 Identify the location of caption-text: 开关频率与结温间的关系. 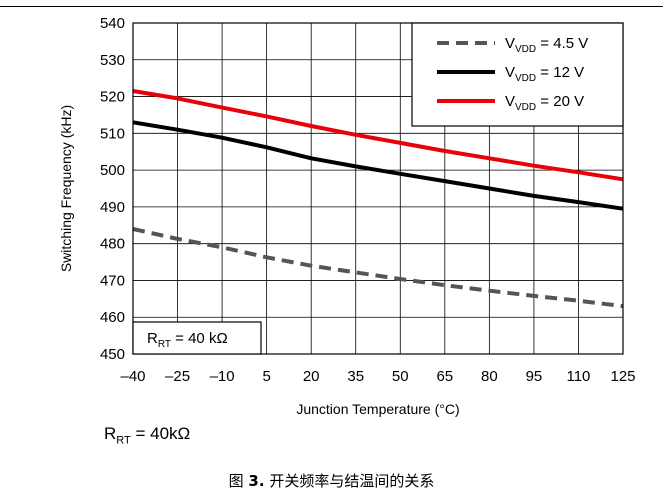
(349, 481).